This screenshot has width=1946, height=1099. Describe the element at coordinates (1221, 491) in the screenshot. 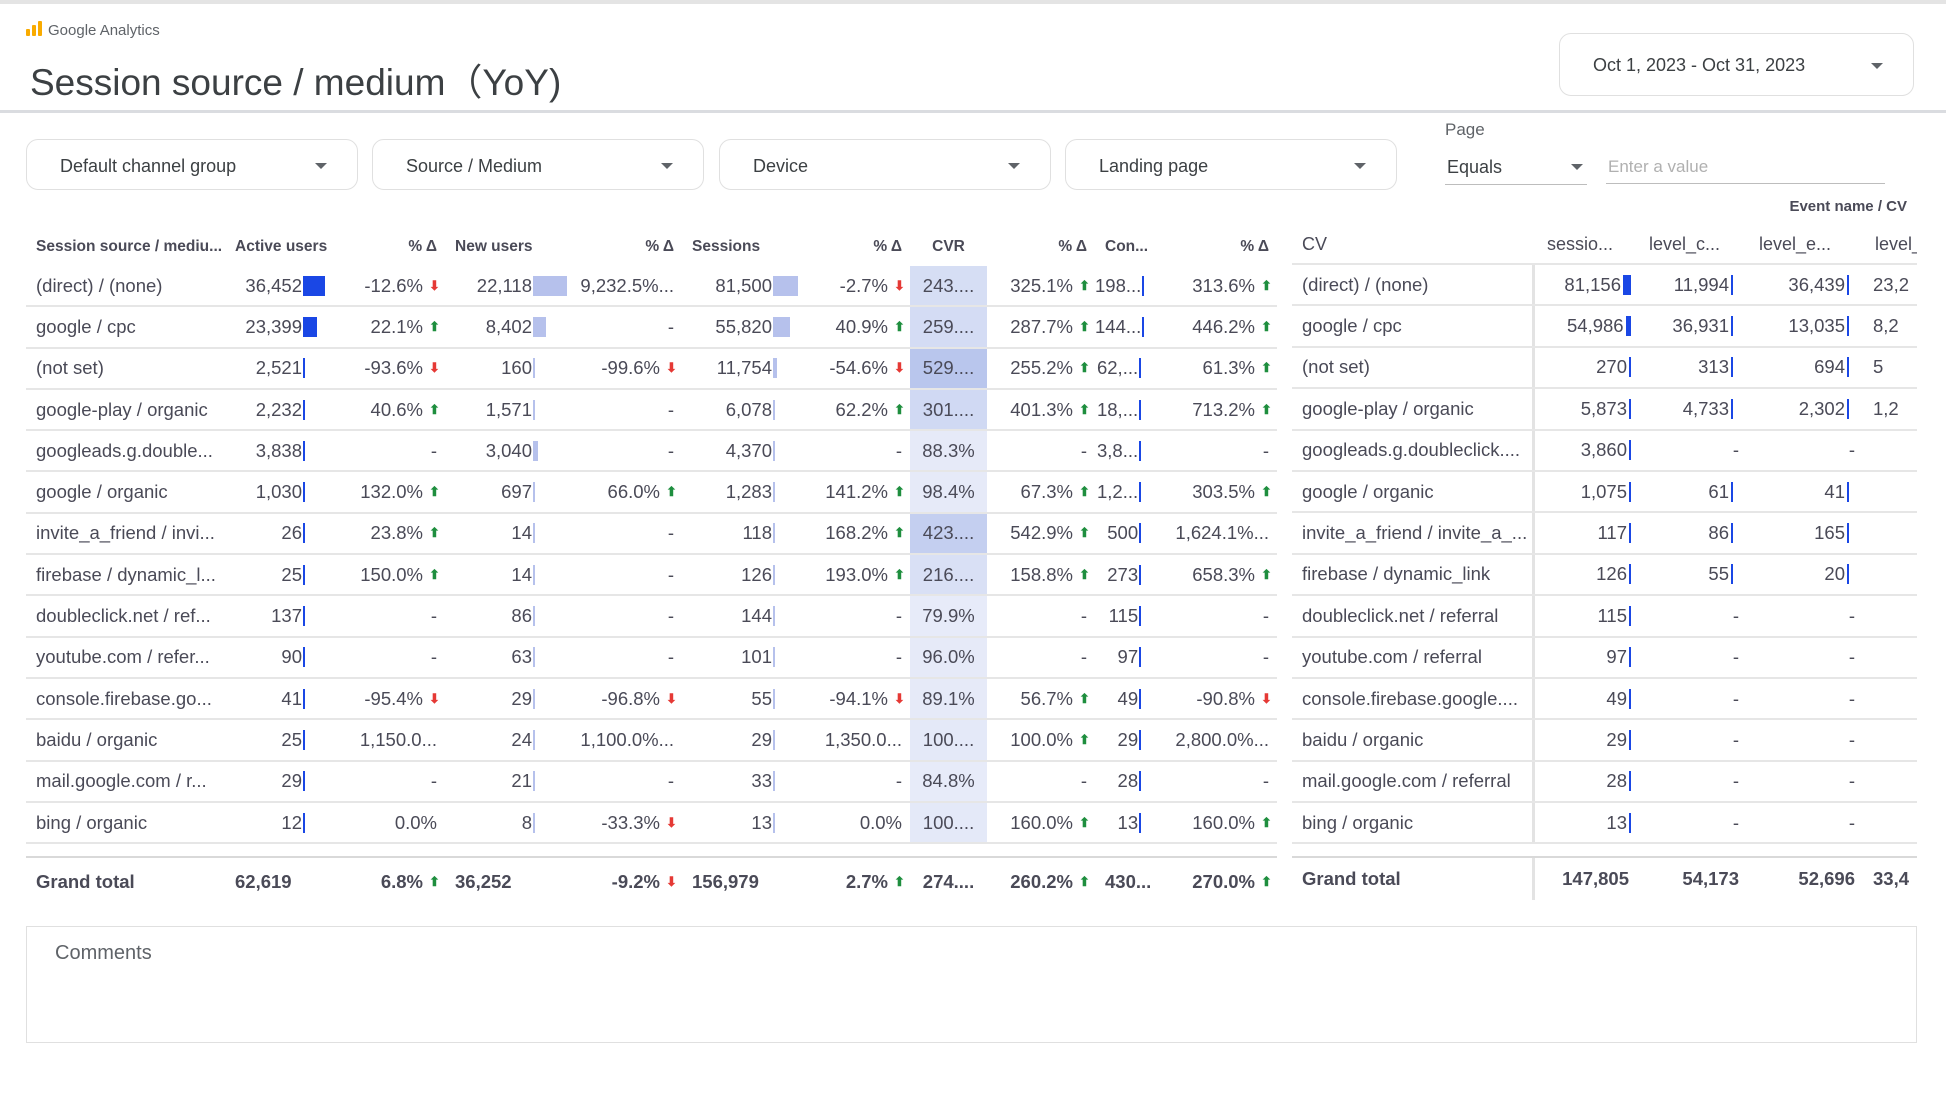

I see `table-cell: 303.5% ⬆` at that location.